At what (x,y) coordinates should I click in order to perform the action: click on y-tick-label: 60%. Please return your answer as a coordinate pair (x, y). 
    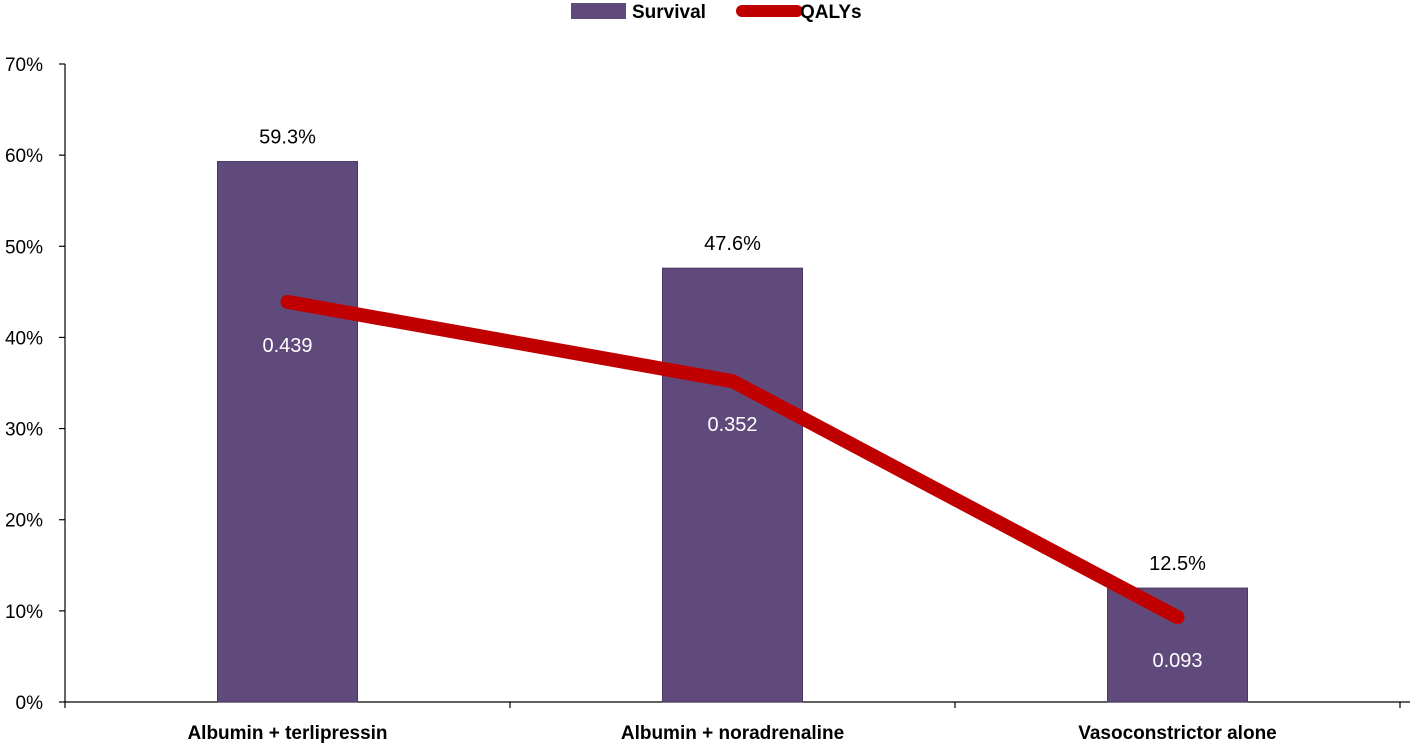
    Looking at the image, I should click on (24, 156).